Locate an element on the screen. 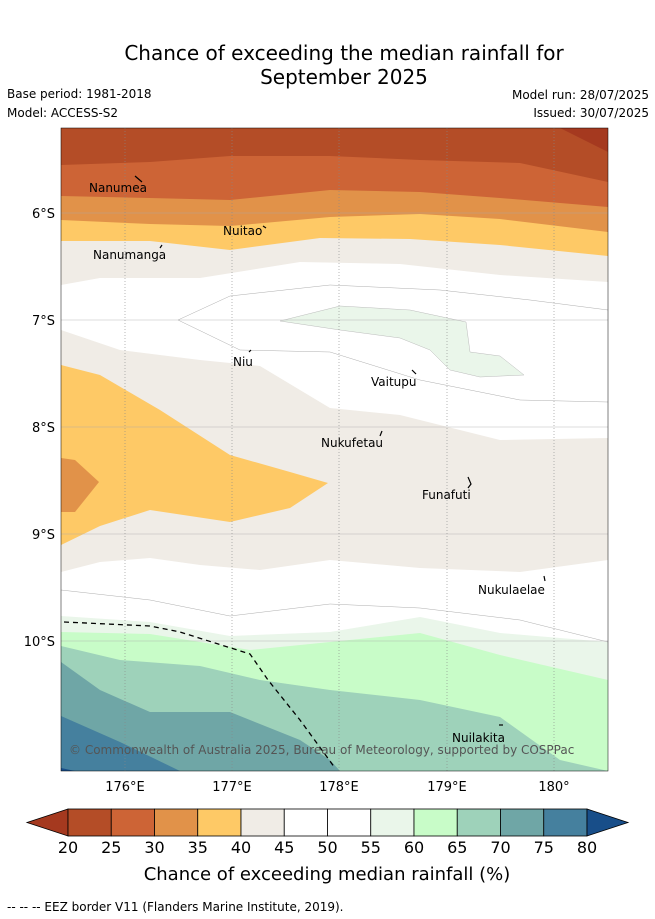  model-name: Model: ACCESS-S2 is located at coordinates (63, 113).